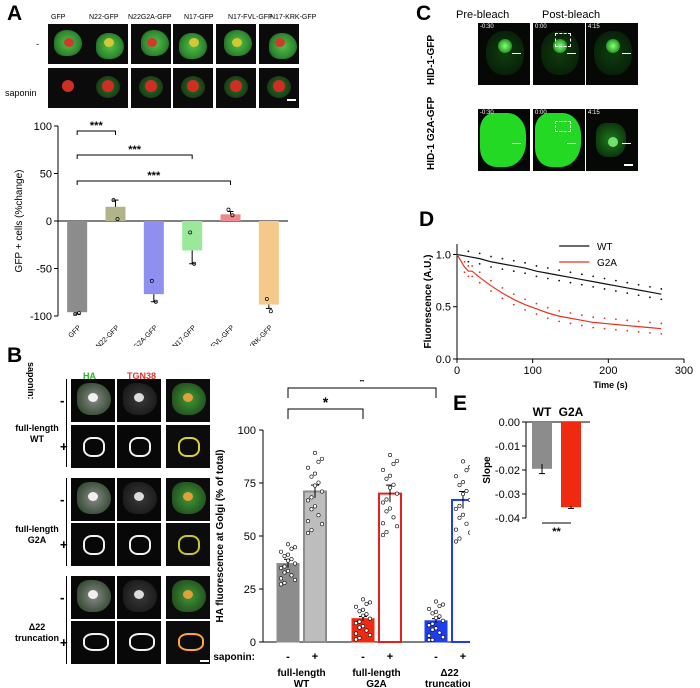 Image resolution: width=700 pixels, height=688 pixels. What do you see at coordinates (604, 278) in the screenshot?
I see `data-point-0-13-a` at bounding box center [604, 278].